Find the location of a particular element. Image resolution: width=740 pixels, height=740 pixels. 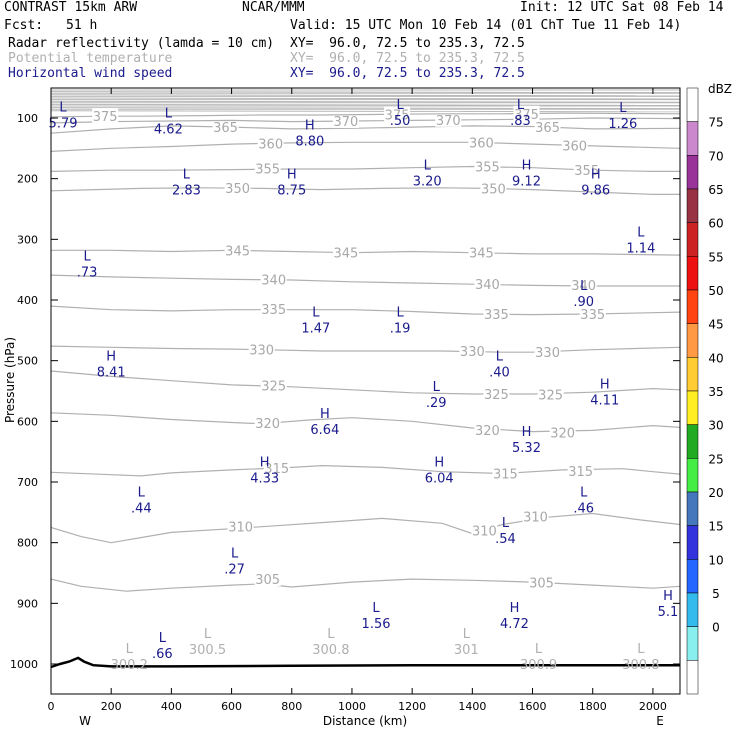

wind-center-value: .50 is located at coordinates (400, 121).